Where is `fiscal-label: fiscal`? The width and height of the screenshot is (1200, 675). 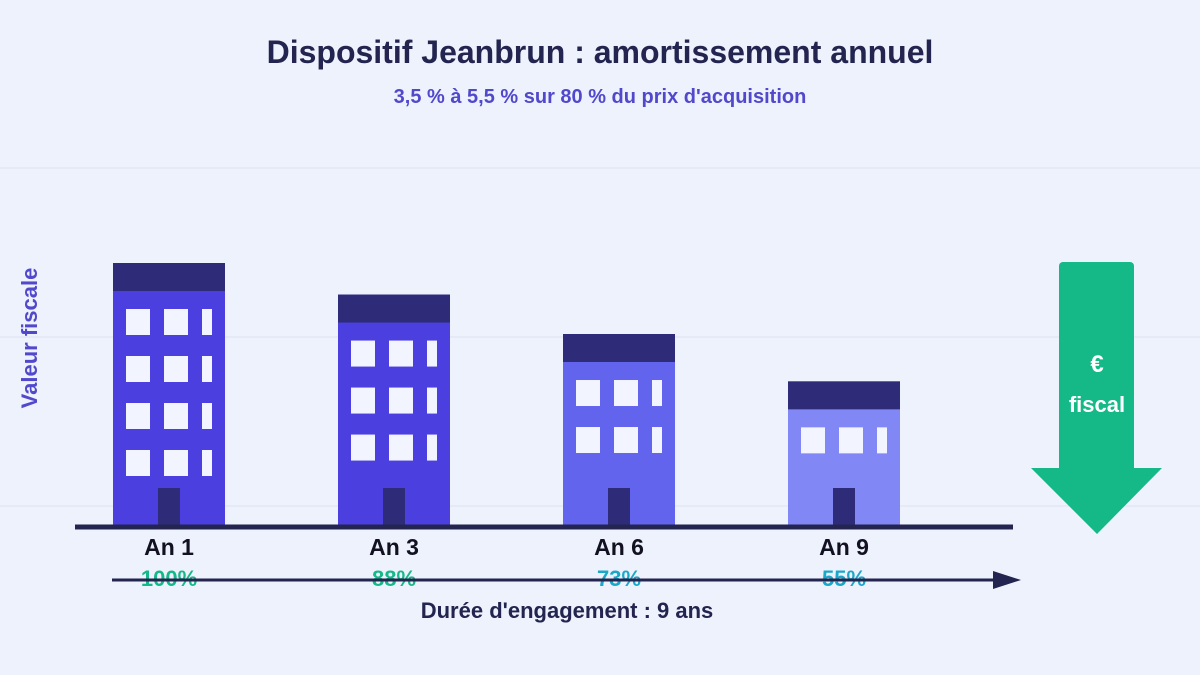 fiscal-label: fiscal is located at coordinates (1097, 404).